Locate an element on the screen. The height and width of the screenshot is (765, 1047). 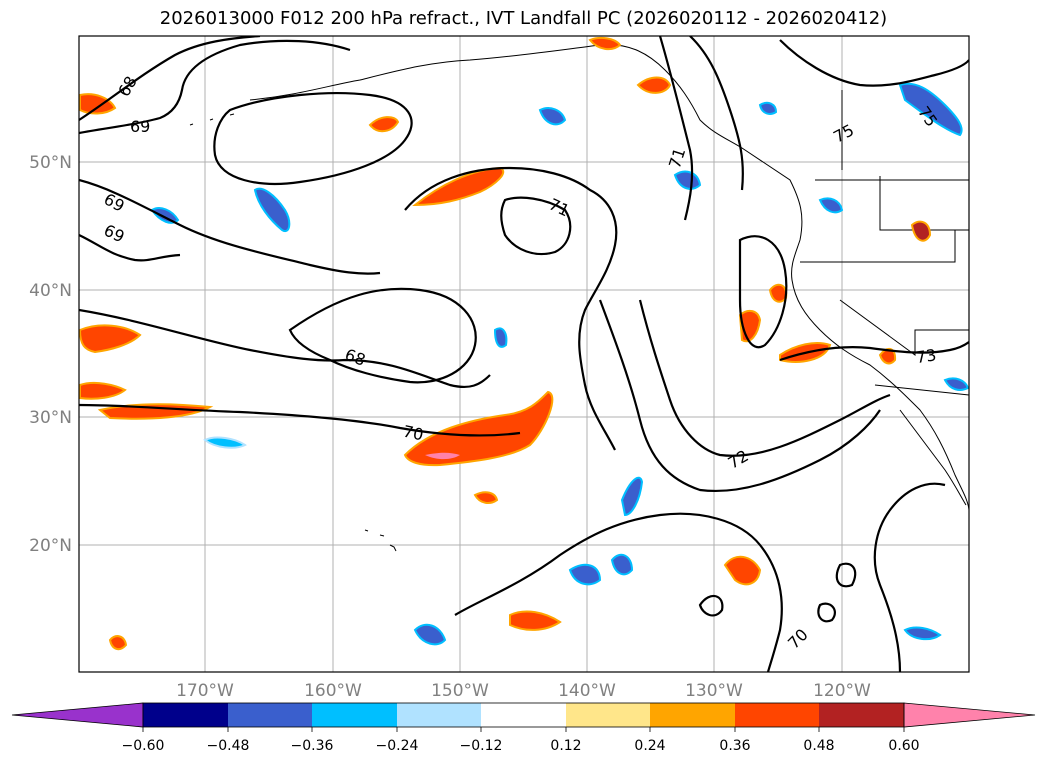
contour-69-lower is located at coordinates (130, 248).